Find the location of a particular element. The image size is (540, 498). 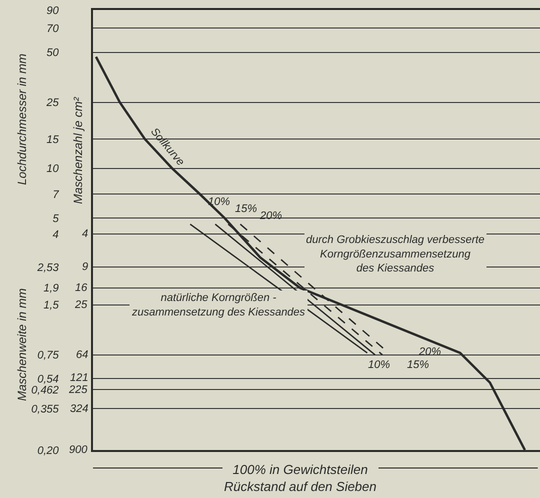

y-tick-label: 2,53 is located at coordinates (48, 268).